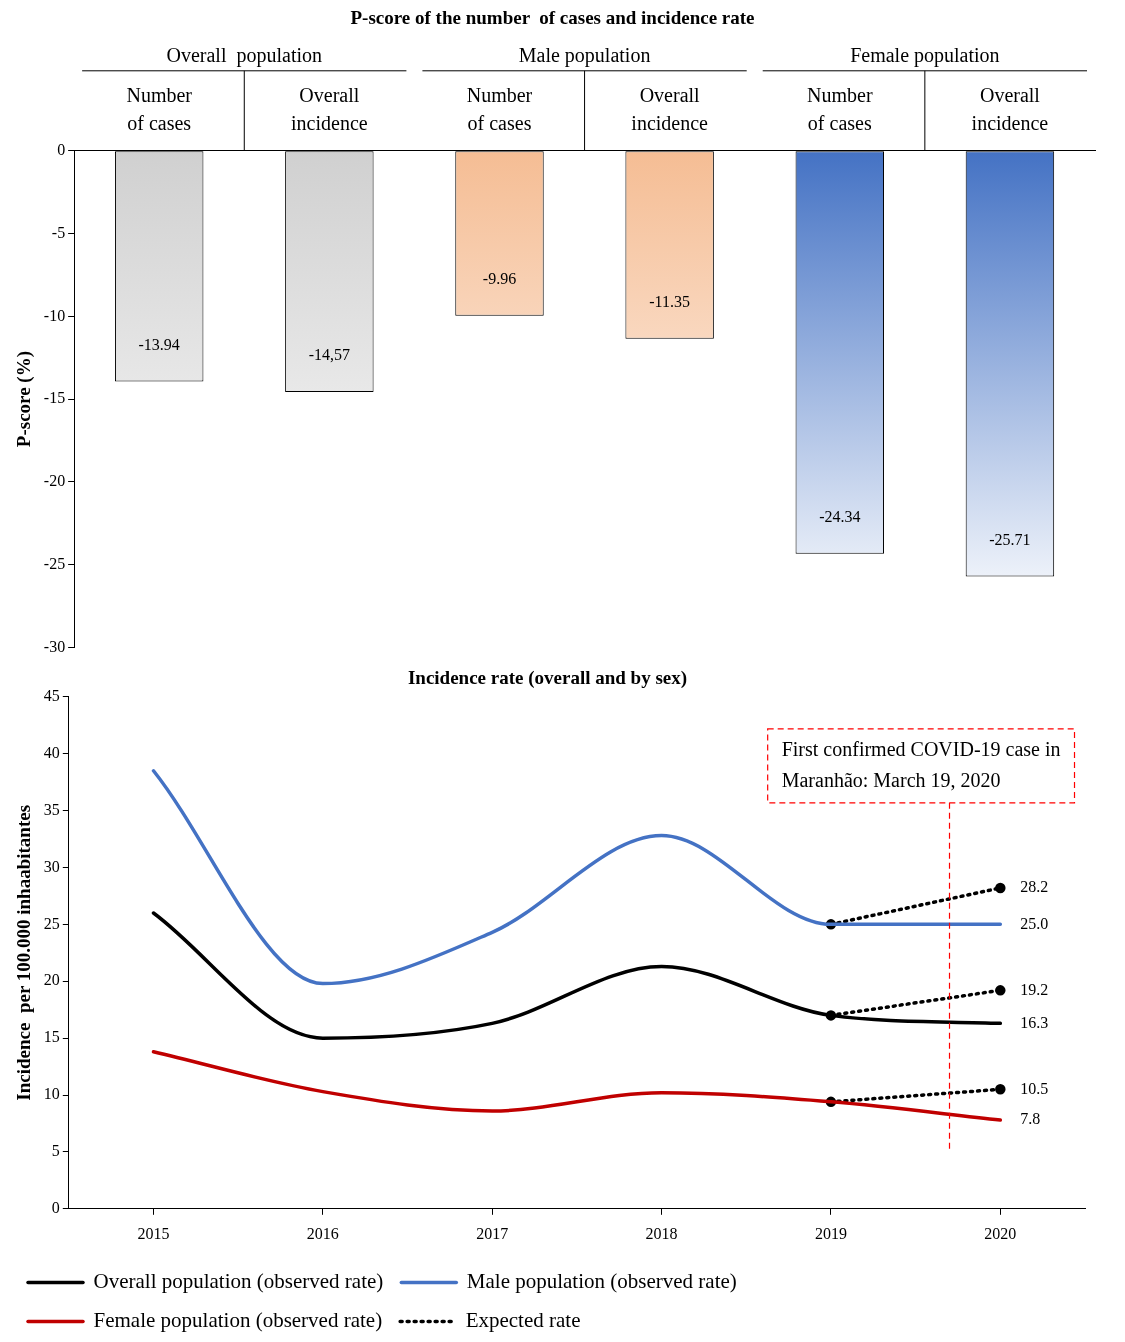 Image resolution: width=1125 pixels, height=1342 pixels. I want to click on y-axis-title: Incidence per 100.000 inhaabitantes, so click(24, 952).